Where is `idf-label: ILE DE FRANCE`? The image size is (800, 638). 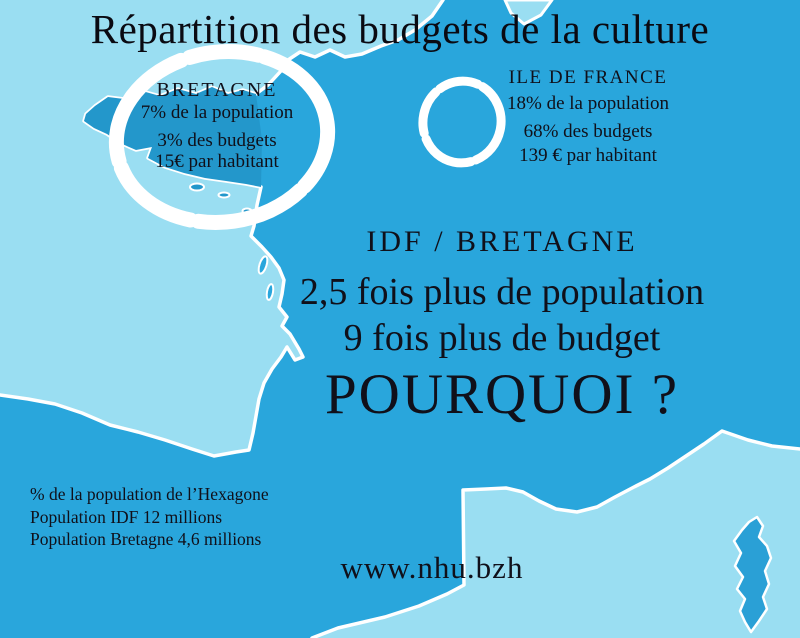 idf-label: ILE DE FRANCE is located at coordinates (588, 77).